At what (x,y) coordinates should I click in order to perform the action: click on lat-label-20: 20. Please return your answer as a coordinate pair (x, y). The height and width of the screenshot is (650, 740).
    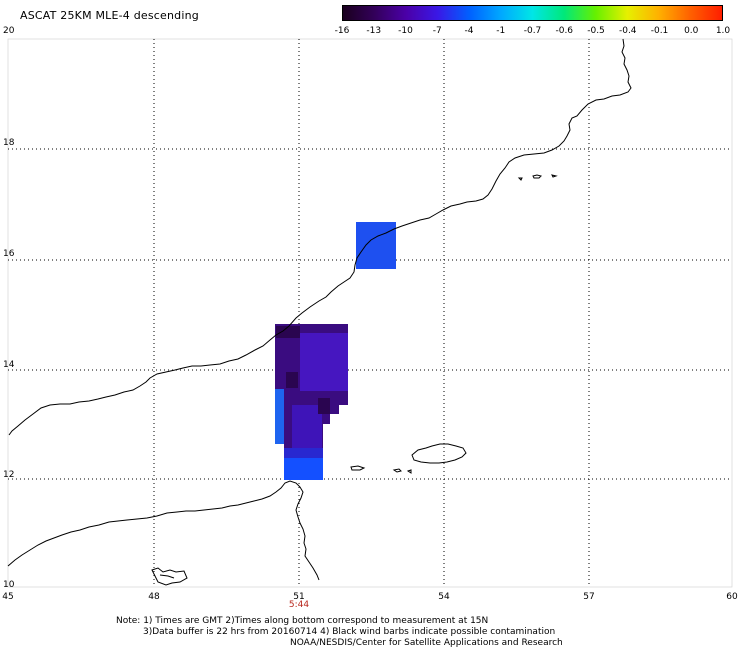
    Looking at the image, I should click on (9, 31).